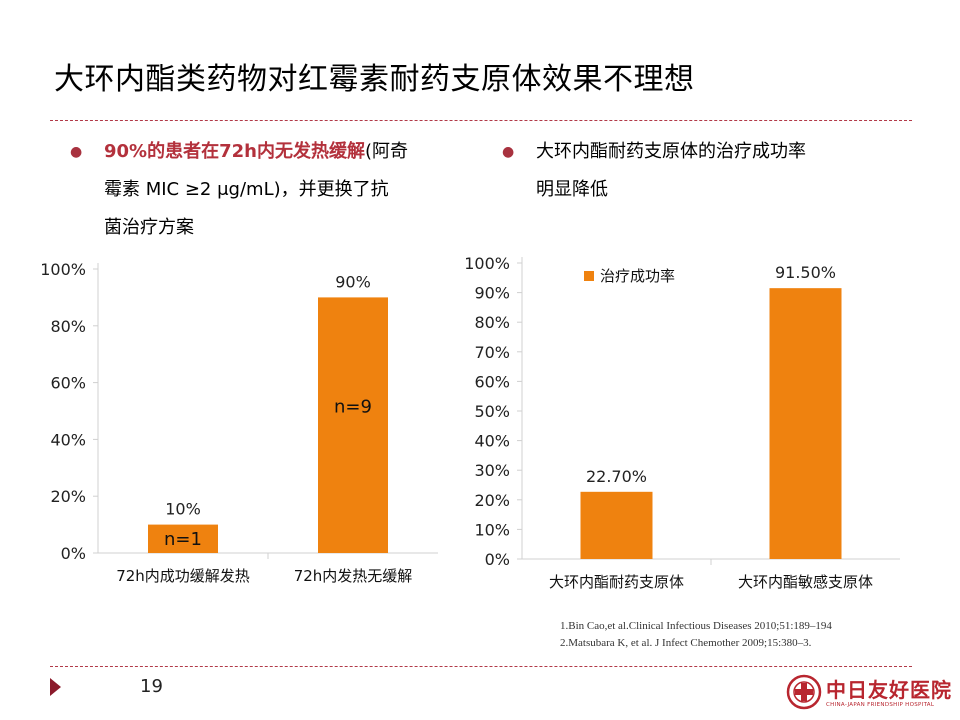  What do you see at coordinates (805, 582) in the screenshot?
I see `x-category-label: 大环内酯敏感支原体` at bounding box center [805, 582].